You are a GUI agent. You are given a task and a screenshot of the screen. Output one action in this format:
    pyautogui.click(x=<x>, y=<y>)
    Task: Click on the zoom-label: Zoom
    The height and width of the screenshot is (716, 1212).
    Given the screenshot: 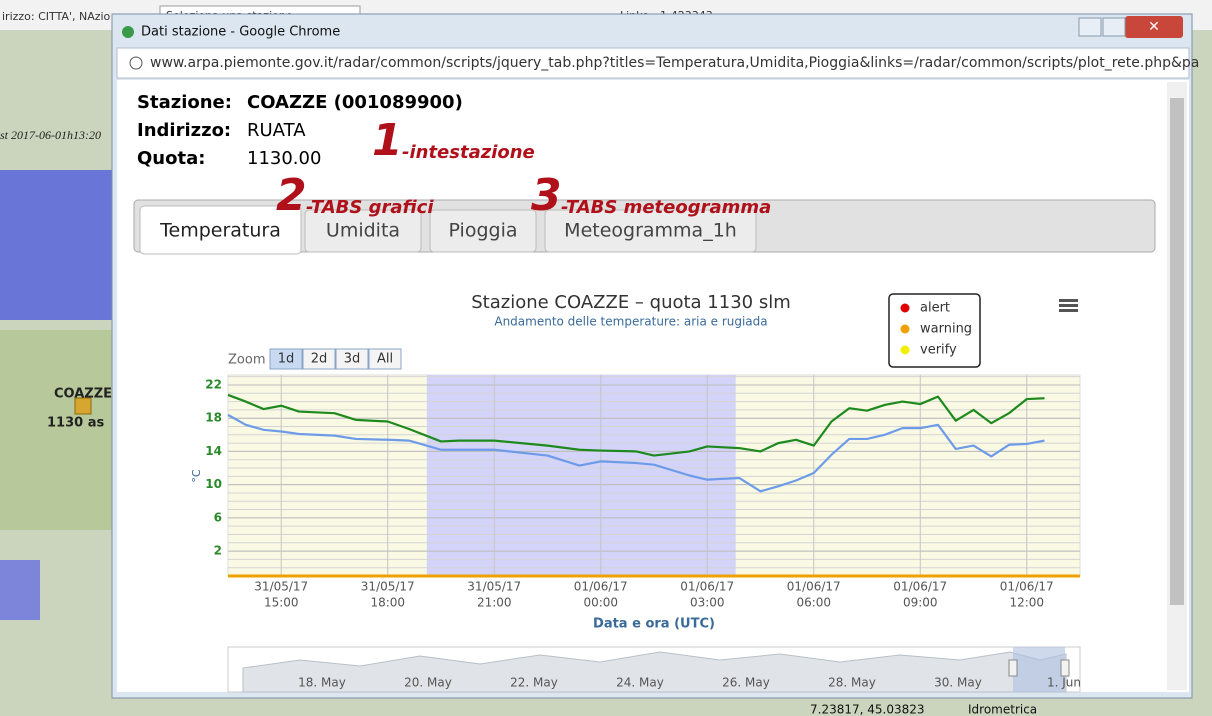 What is the action you would take?
    pyautogui.click(x=246, y=360)
    